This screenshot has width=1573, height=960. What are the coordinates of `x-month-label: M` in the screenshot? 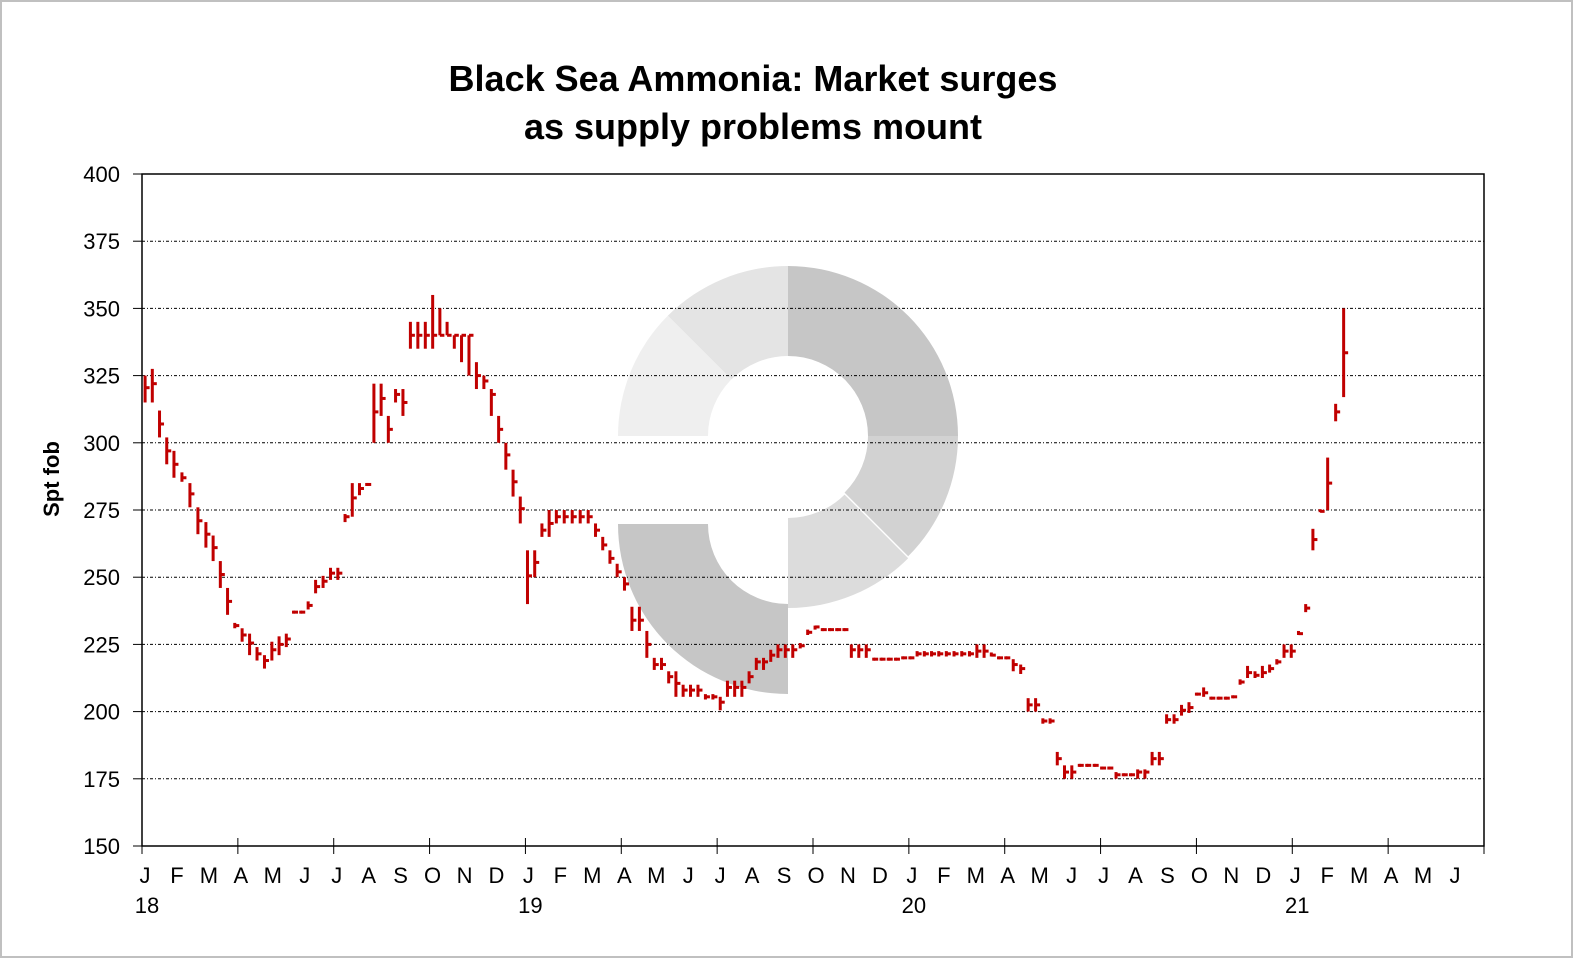 It's located at (209, 875).